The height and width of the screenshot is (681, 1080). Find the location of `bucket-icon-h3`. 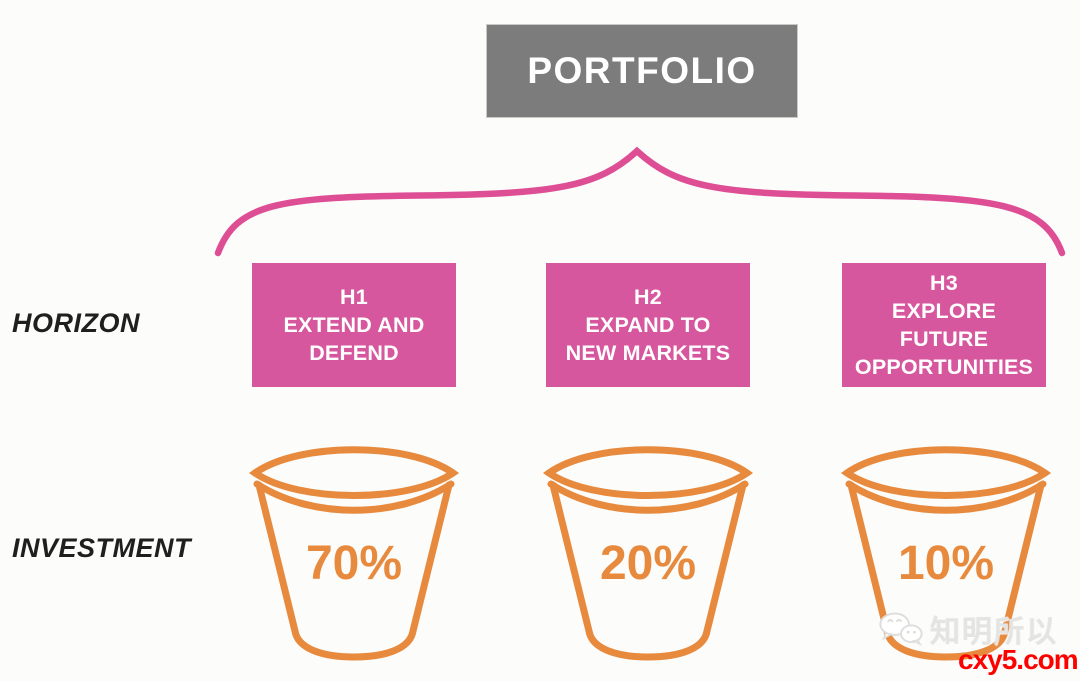

bucket-icon-h3 is located at coordinates (946, 553).